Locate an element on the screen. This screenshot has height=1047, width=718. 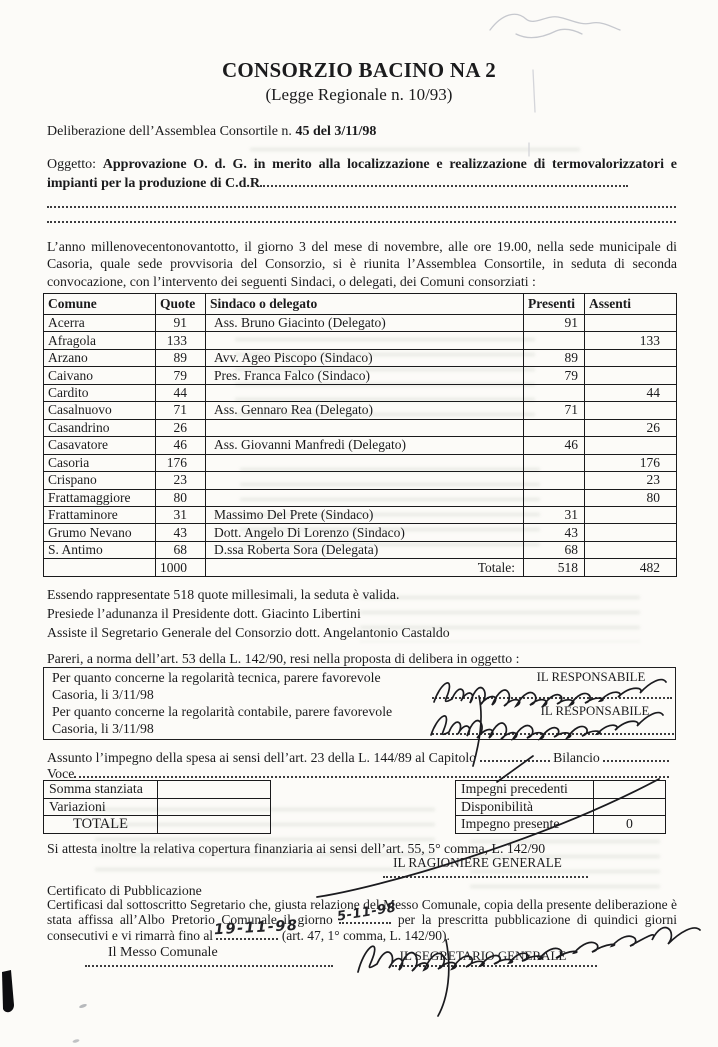
table-row: Variazioni is located at coordinates (157, 806).